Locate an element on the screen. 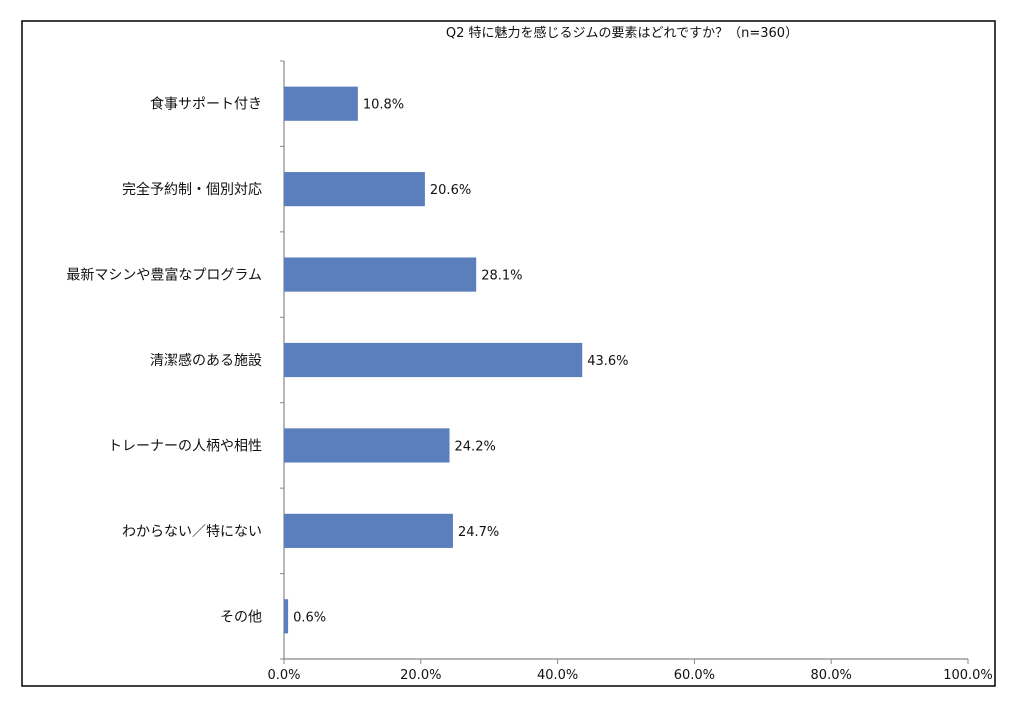  value-label: 24.2% is located at coordinates (475, 446).